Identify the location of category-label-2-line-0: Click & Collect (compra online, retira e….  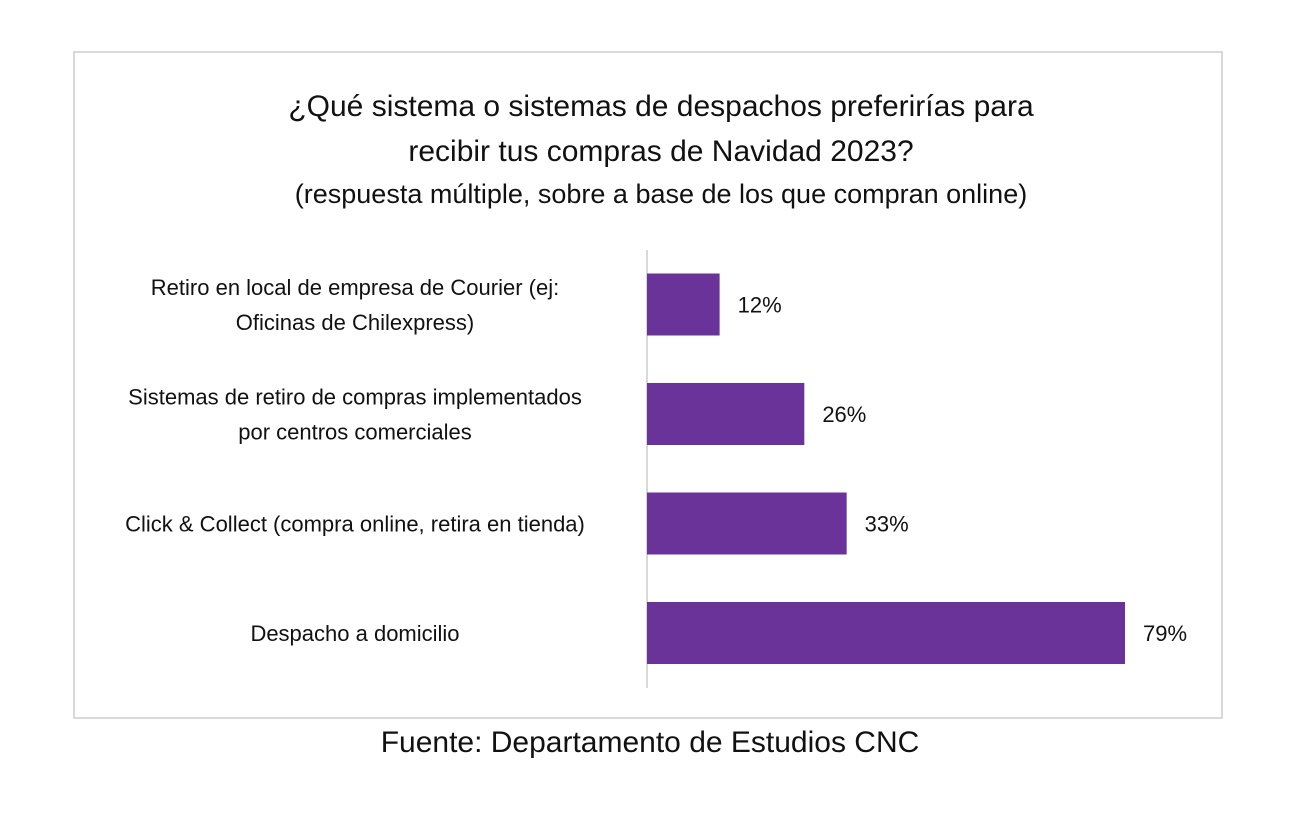
(355, 524).